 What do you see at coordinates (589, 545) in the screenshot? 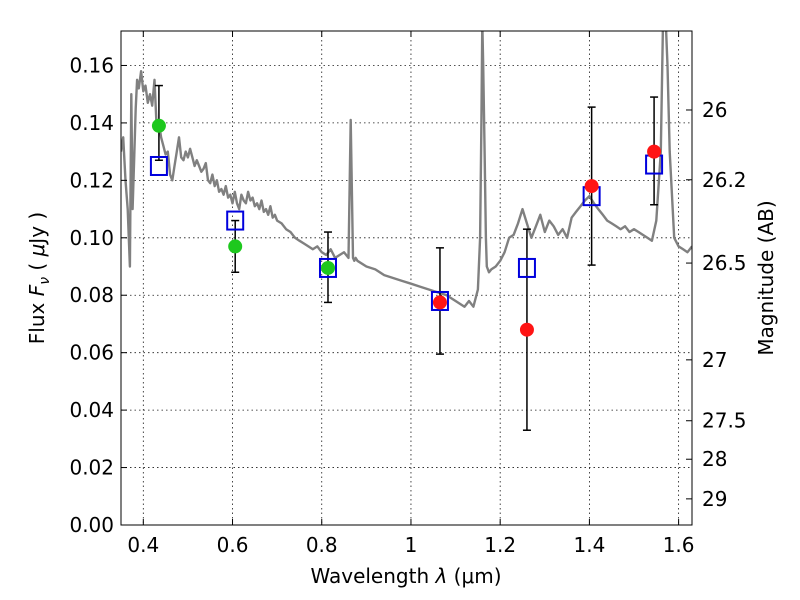
I see `x-tick-label: 1.4` at bounding box center [589, 545].